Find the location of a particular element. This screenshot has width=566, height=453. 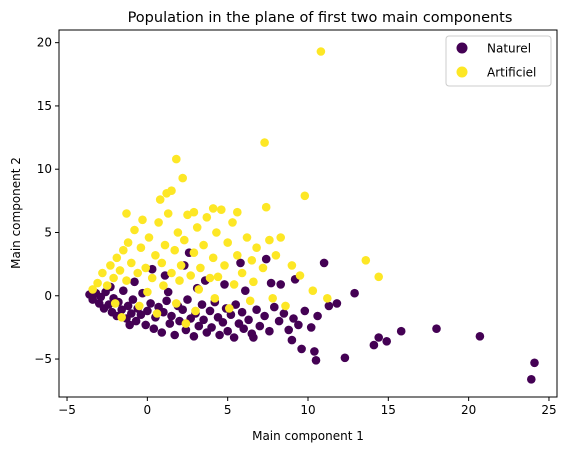

x-tick-label: 0 is located at coordinates (148, 410).